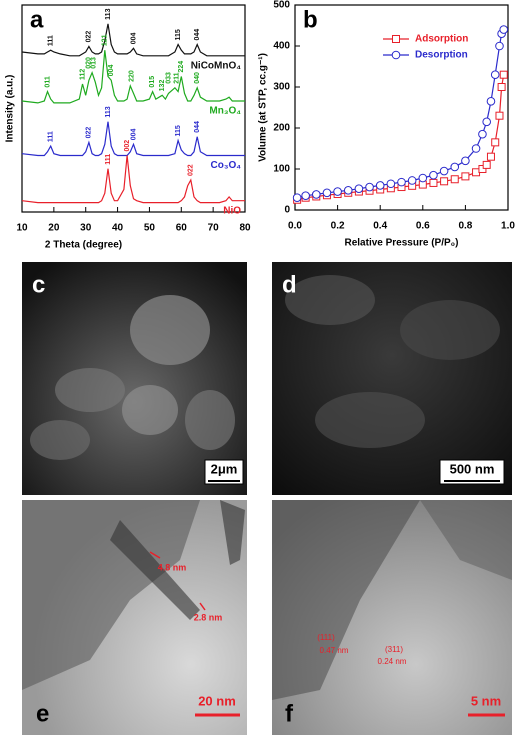  What do you see at coordinates (338, 226) in the screenshot?
I see `x-tick-label: 0.2` at bounding box center [338, 226].